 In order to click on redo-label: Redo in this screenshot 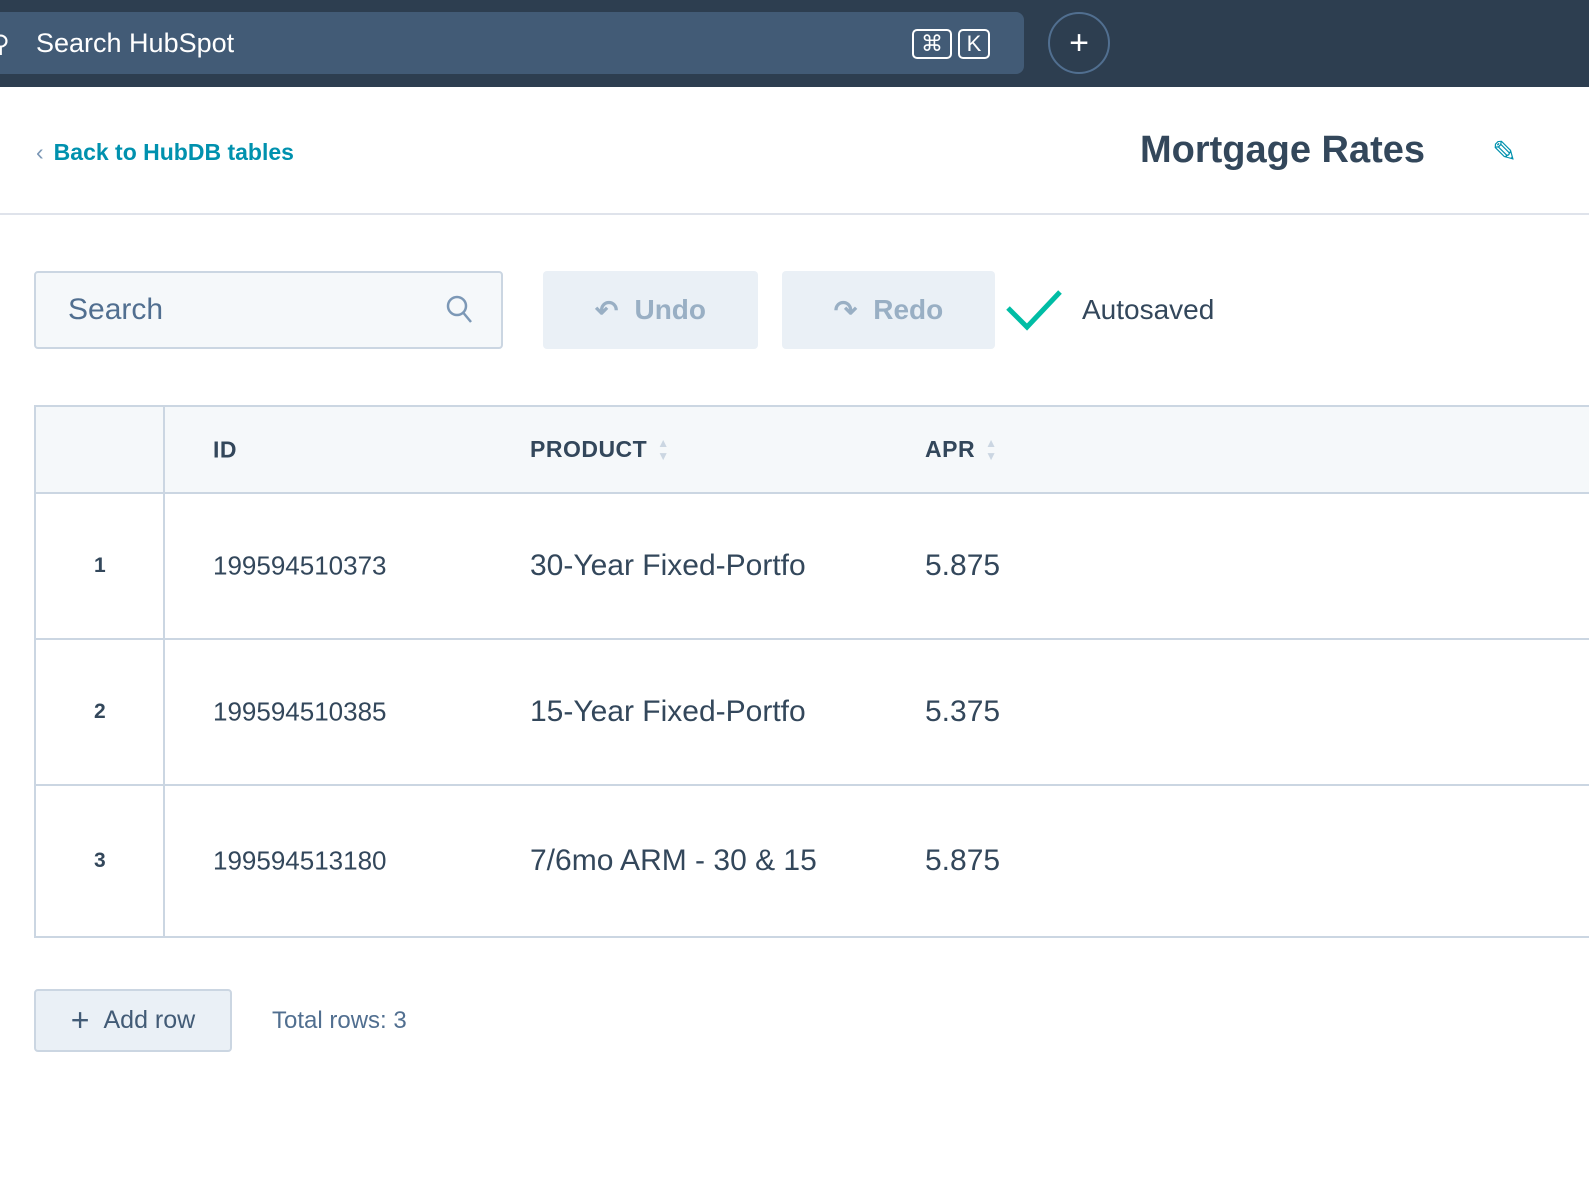, I will do `click(908, 309)`.